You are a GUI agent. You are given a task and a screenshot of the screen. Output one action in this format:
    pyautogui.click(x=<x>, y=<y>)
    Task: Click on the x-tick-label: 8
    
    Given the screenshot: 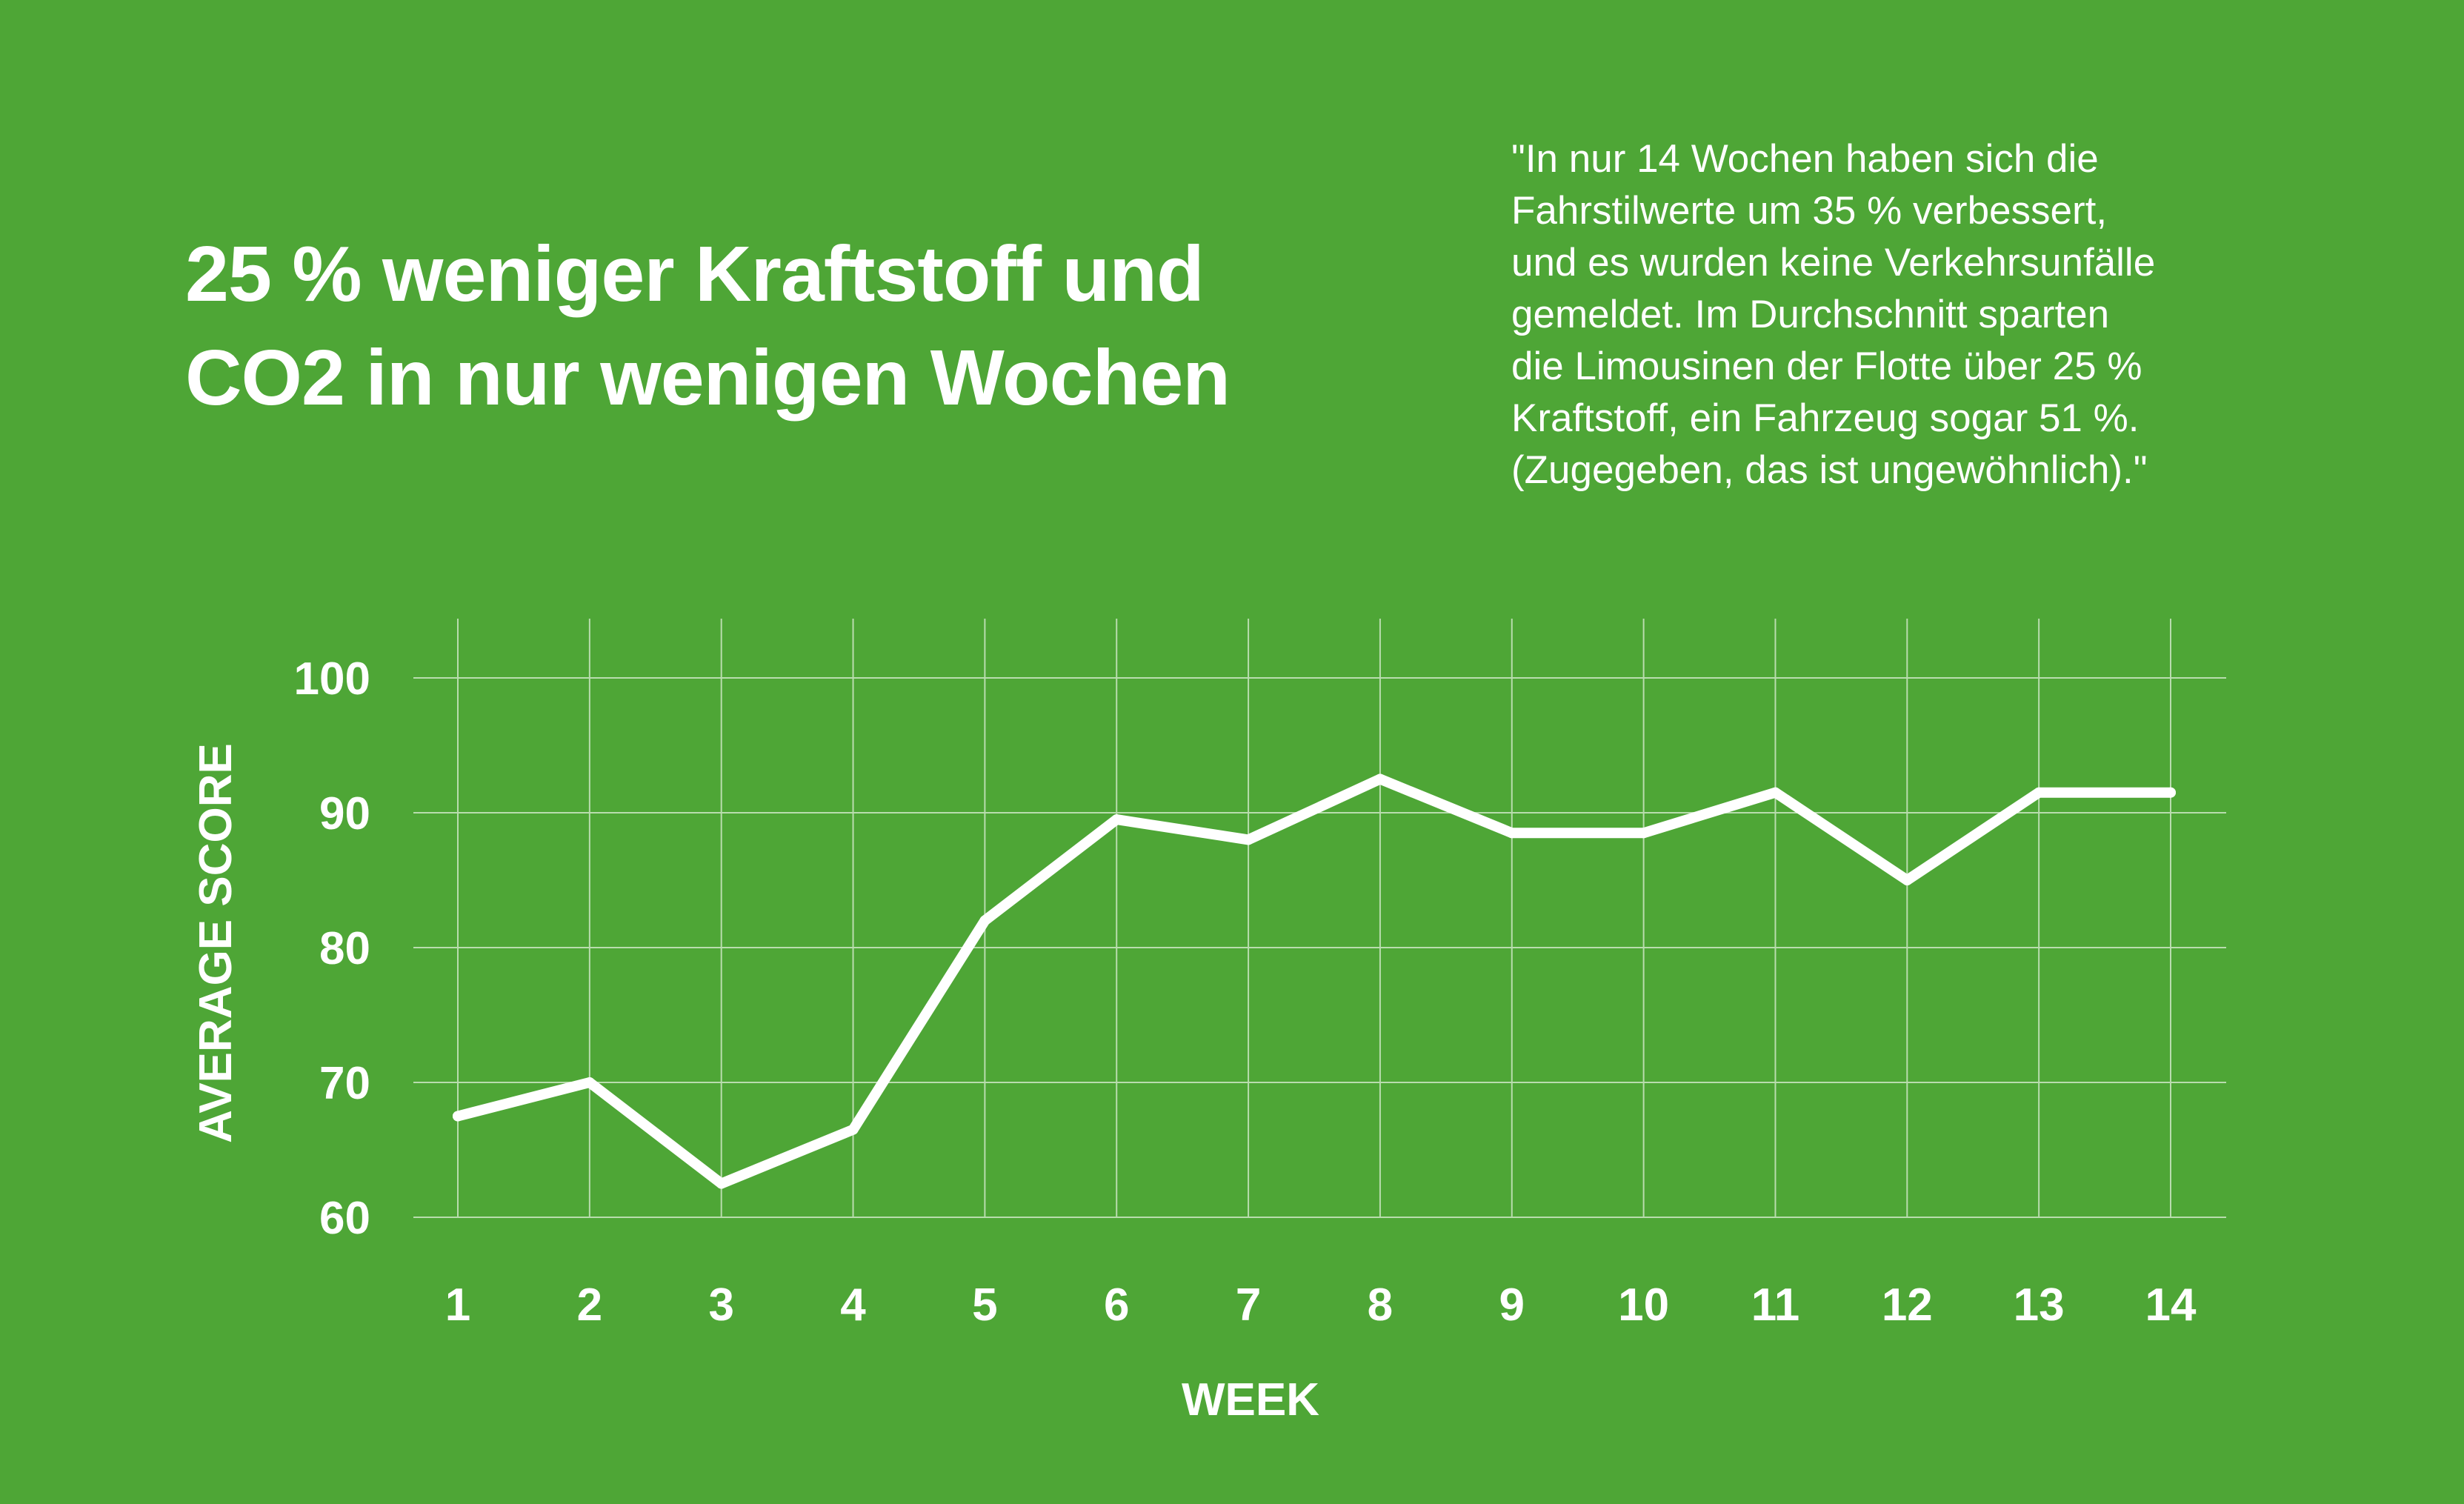 What is the action you would take?
    pyautogui.click(x=1381, y=1305)
    